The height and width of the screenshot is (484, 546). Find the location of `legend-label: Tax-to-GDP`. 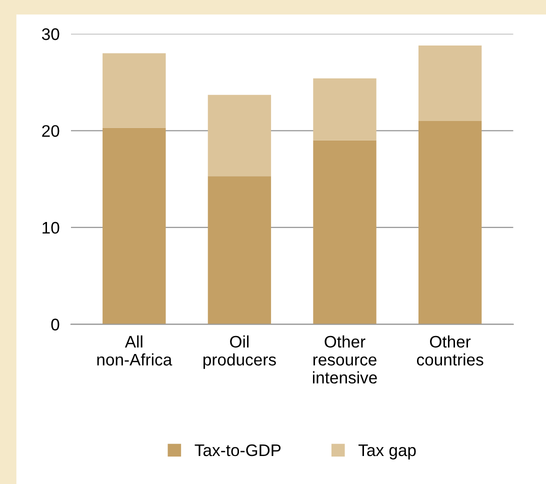

legend-label: Tax-to-GDP is located at coordinates (237, 450).